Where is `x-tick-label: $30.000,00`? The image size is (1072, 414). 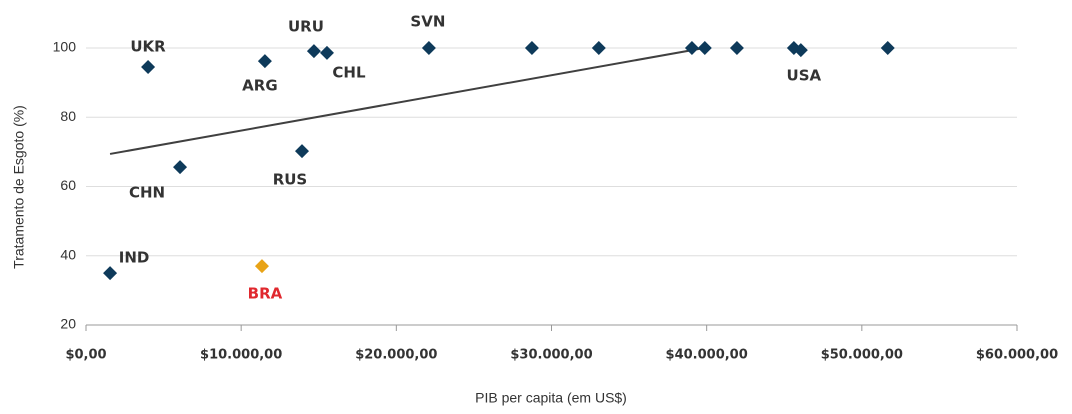 x-tick-label: $30.000,00 is located at coordinates (551, 355).